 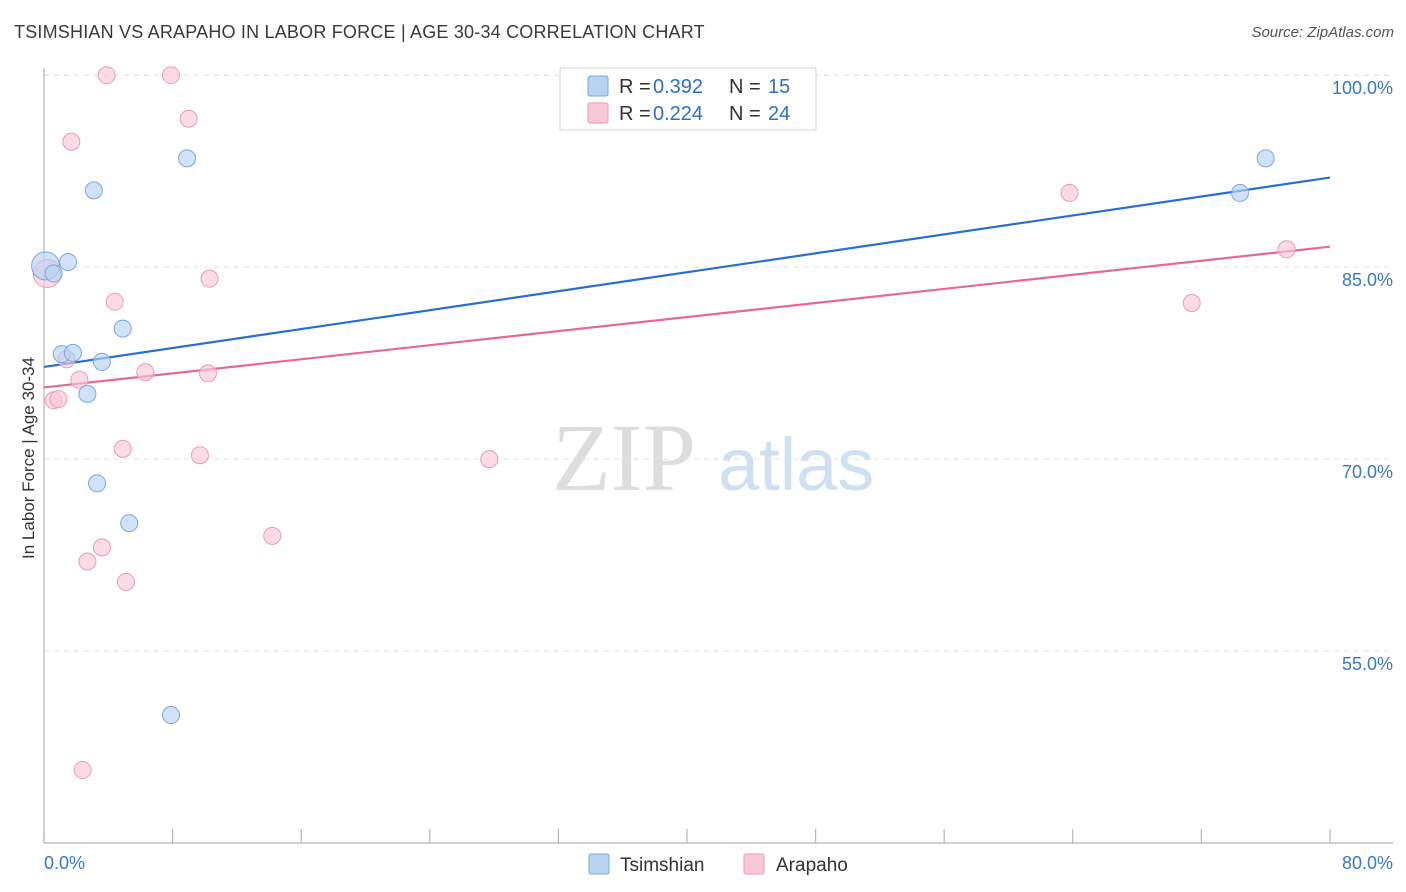 I want to click on legend-r-label-tsimshian: R =, so click(x=635, y=87).